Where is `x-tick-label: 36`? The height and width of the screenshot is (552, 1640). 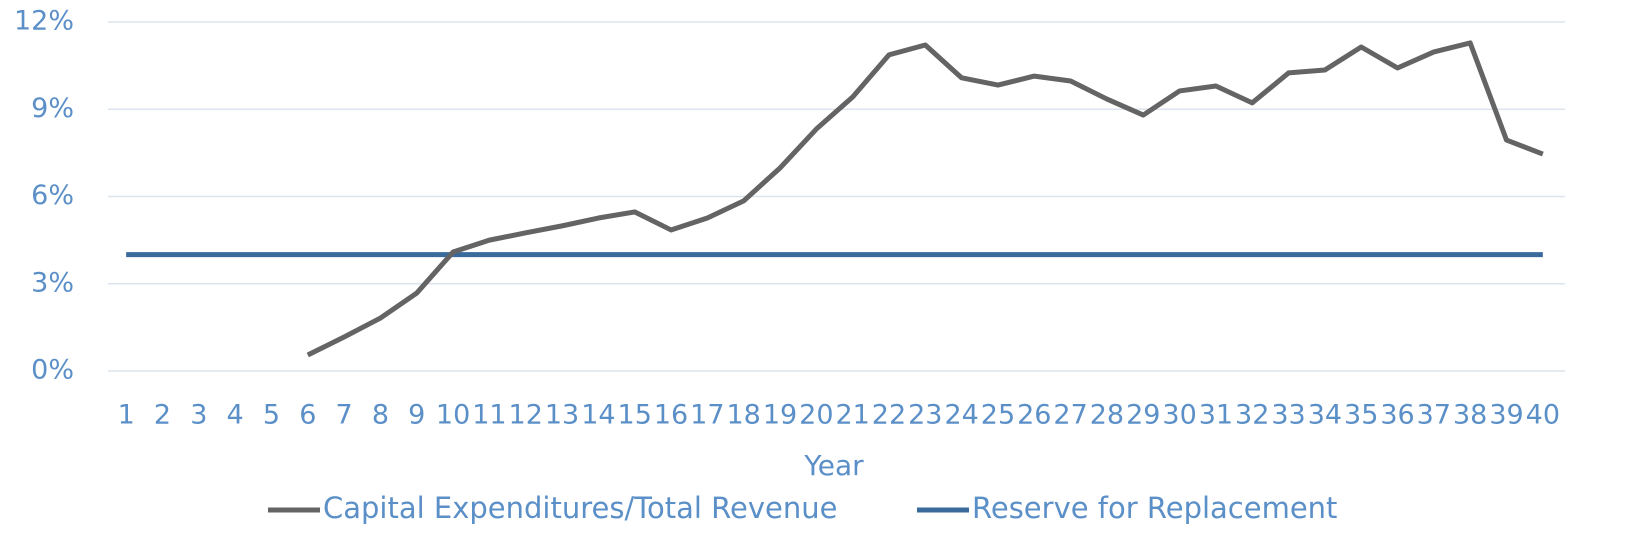 x-tick-label: 36 is located at coordinates (1397, 415).